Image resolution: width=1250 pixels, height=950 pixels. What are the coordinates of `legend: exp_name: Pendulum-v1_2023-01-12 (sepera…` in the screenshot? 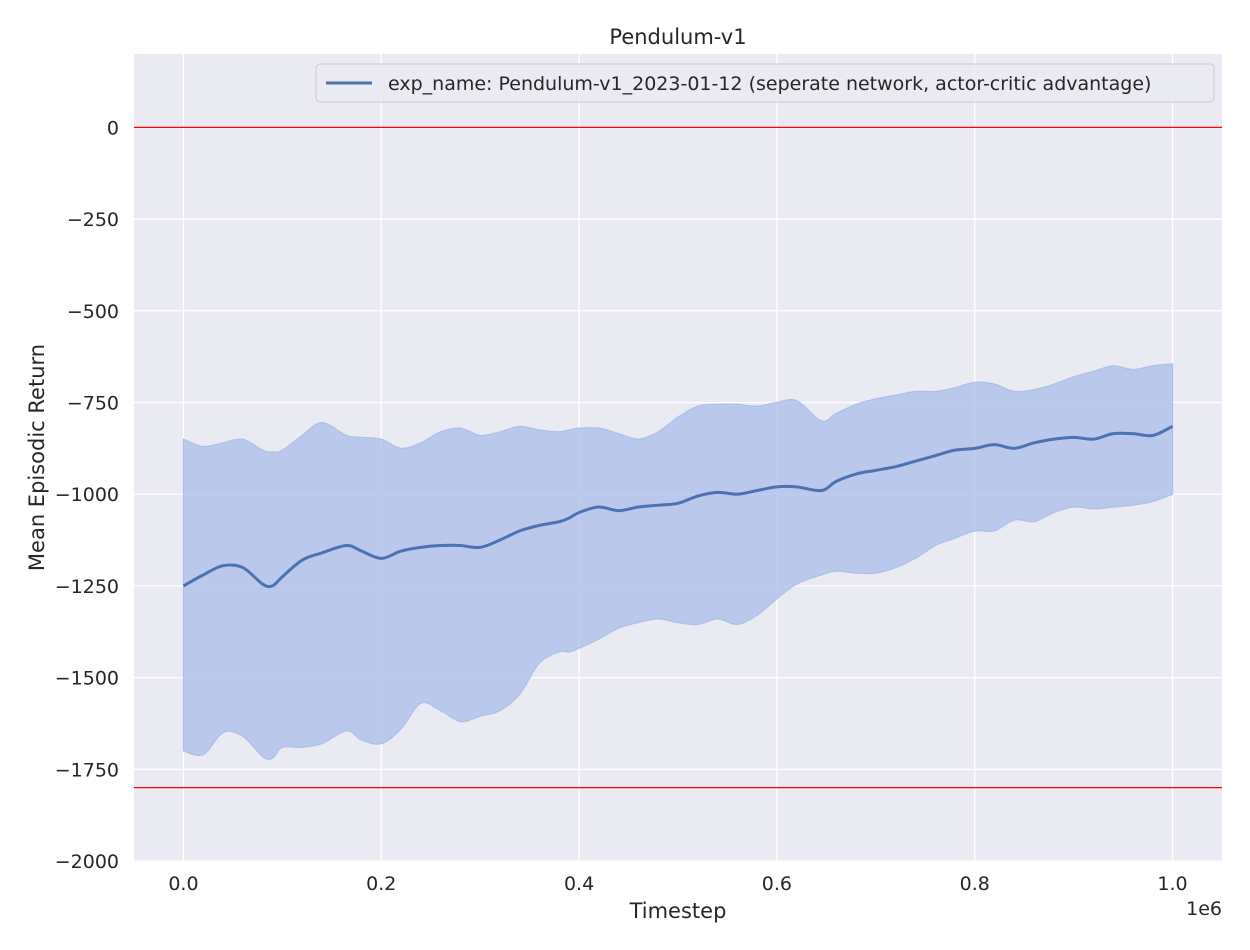 It's located at (765, 83).